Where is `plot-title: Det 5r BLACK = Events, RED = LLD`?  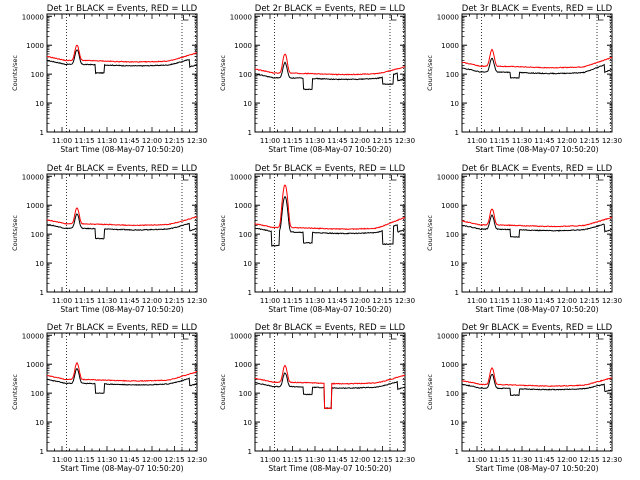
plot-title: Det 5r BLACK = Events, RED = LLD is located at coordinates (330, 169).